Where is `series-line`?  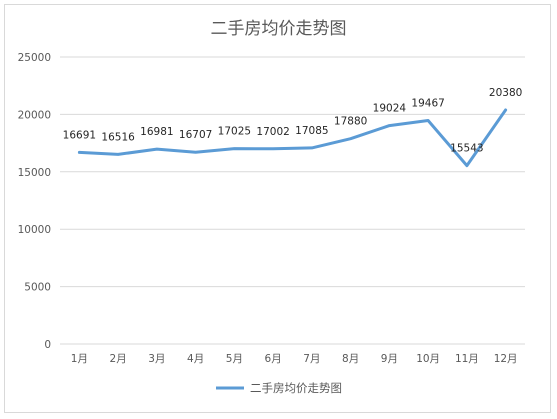 series-line is located at coordinates (292, 138).